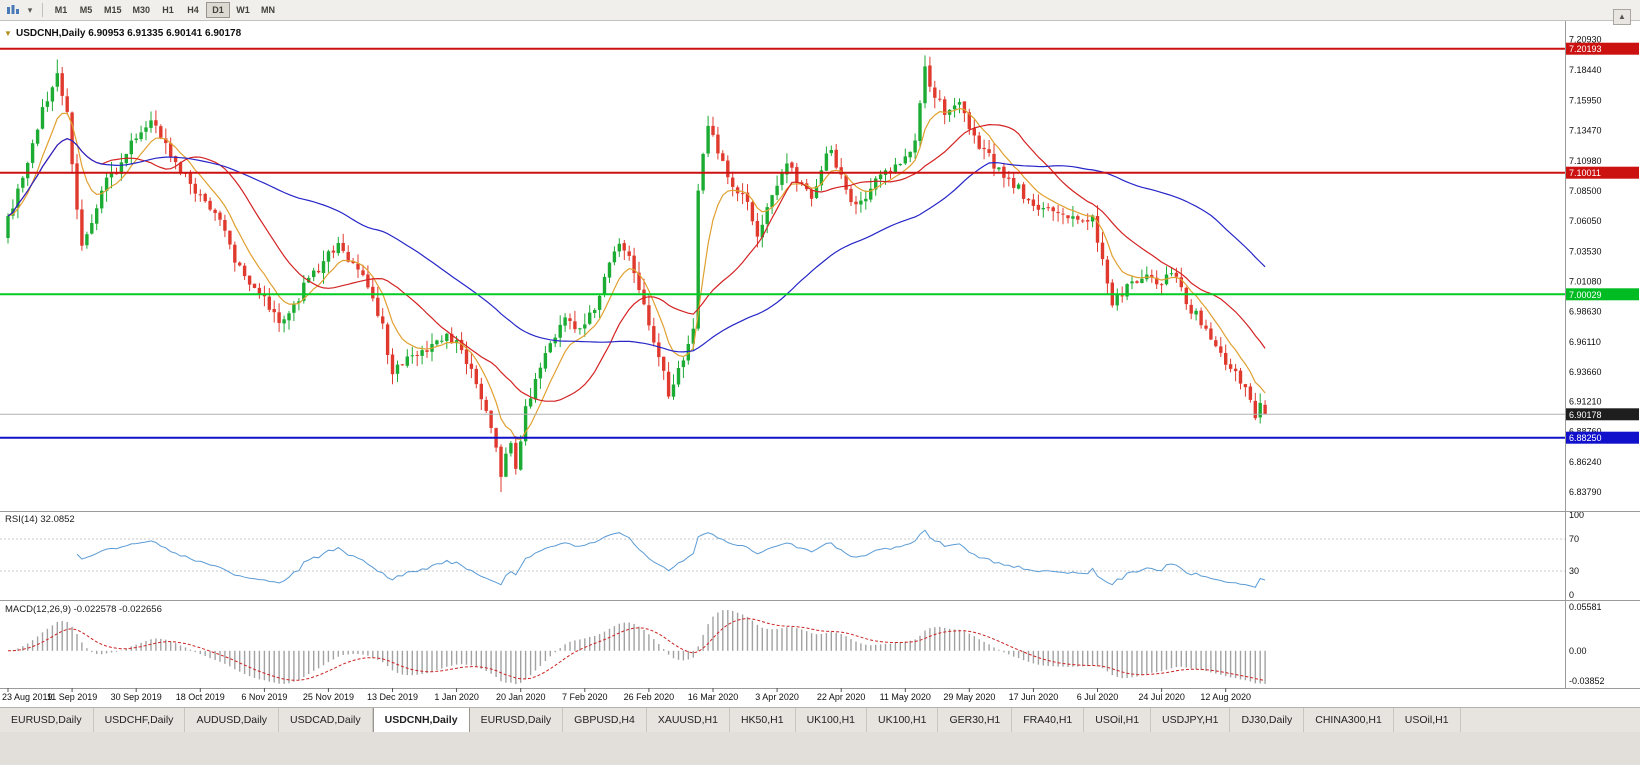 The image size is (1640, 765). Describe the element at coordinates (1578, 651) in the screenshot. I see `svg-text: 0.00` at that location.